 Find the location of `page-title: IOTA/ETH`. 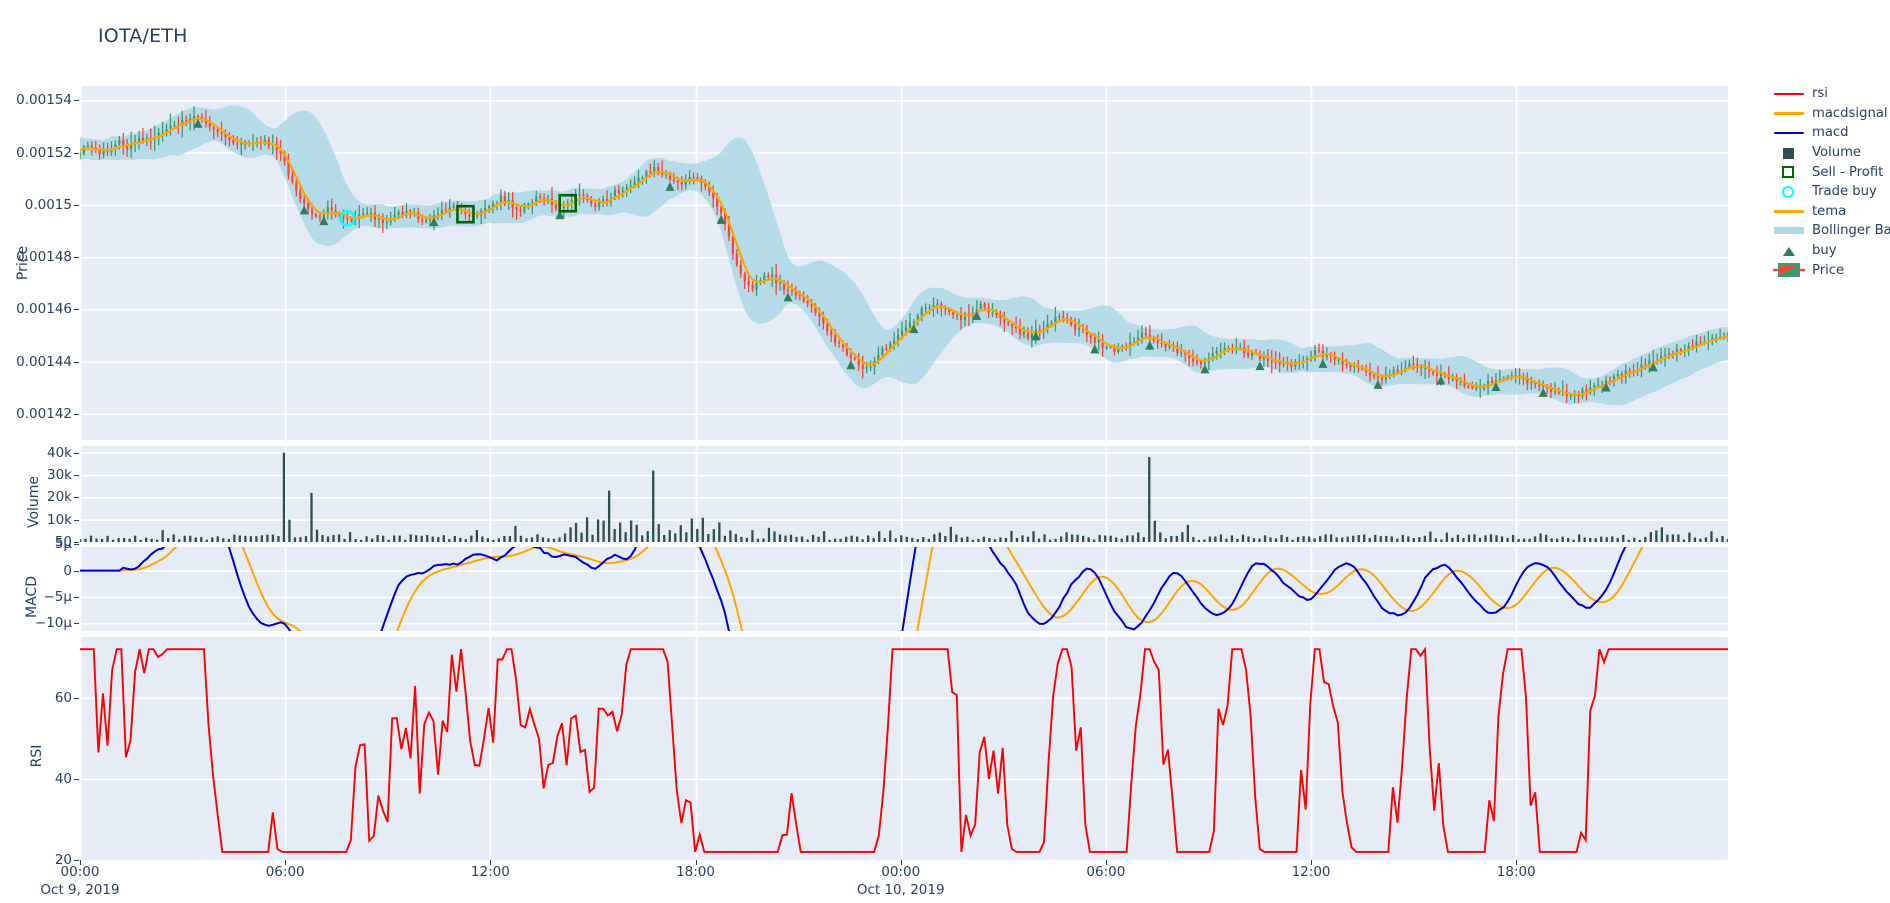

page-title: IOTA/ETH is located at coordinates (143, 36).